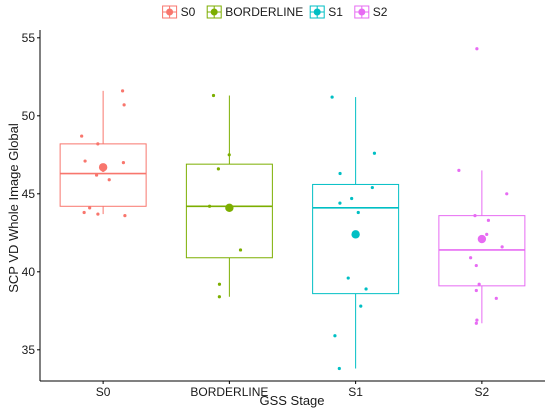 This screenshot has width=550, height=411. I want to click on legend: S0 BORDERLINE S1 S2, so click(275, 12).